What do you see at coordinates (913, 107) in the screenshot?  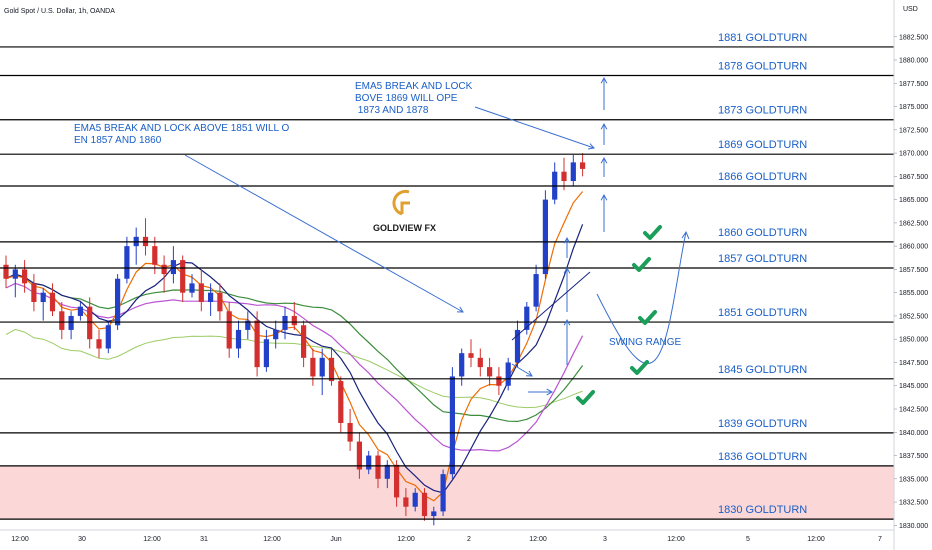 I see `y-tick-label: 1875.000` at bounding box center [913, 107].